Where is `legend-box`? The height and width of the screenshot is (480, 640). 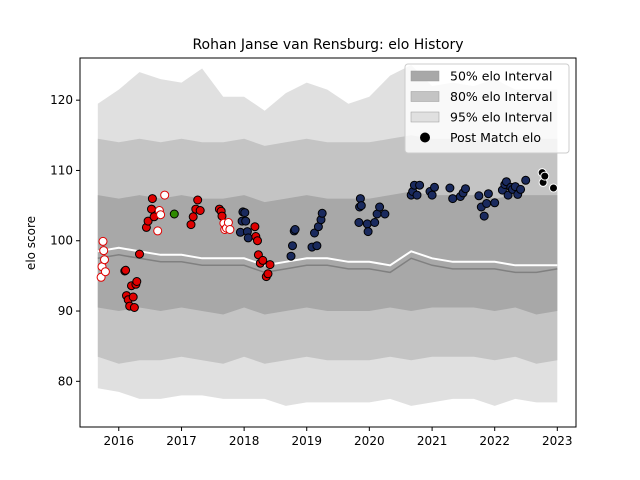 legend-box is located at coordinates (487, 108).